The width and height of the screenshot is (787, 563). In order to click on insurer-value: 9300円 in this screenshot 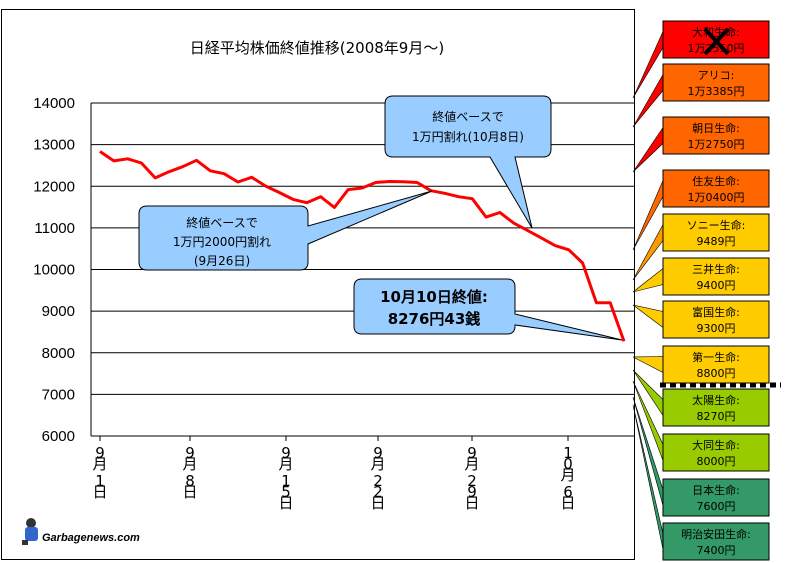, I will do `click(716, 328)`.